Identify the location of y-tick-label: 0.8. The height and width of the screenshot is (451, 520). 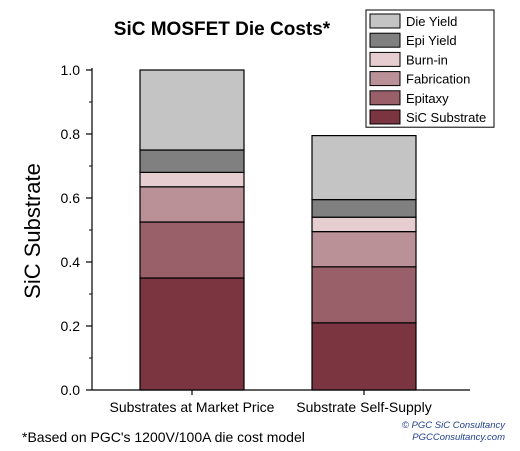
(71, 134).